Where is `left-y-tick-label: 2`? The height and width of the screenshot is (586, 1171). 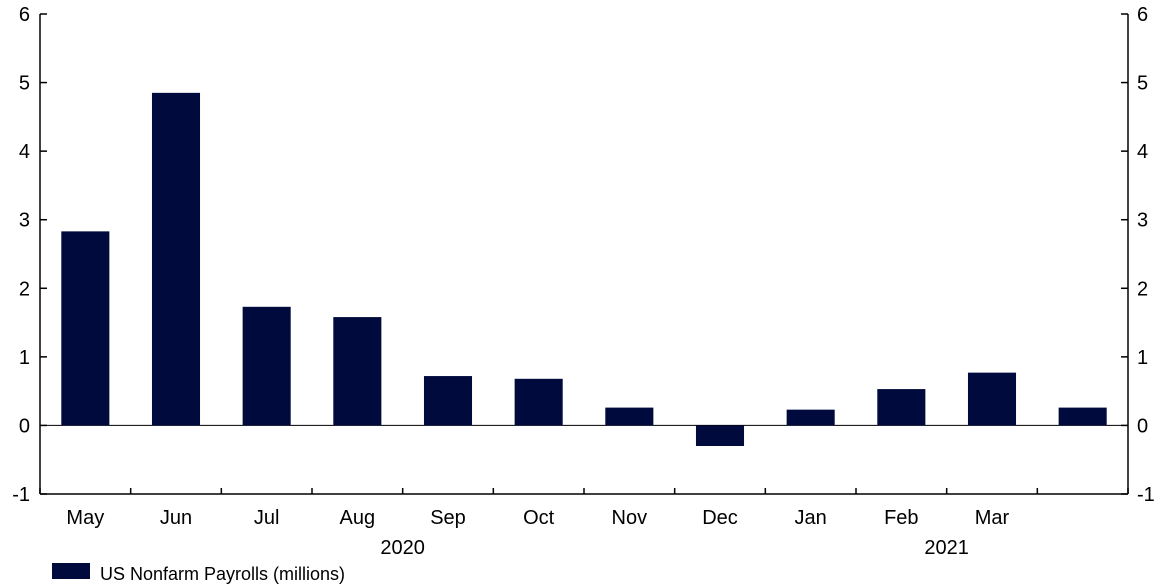 left-y-tick-label: 2 is located at coordinates (24, 289).